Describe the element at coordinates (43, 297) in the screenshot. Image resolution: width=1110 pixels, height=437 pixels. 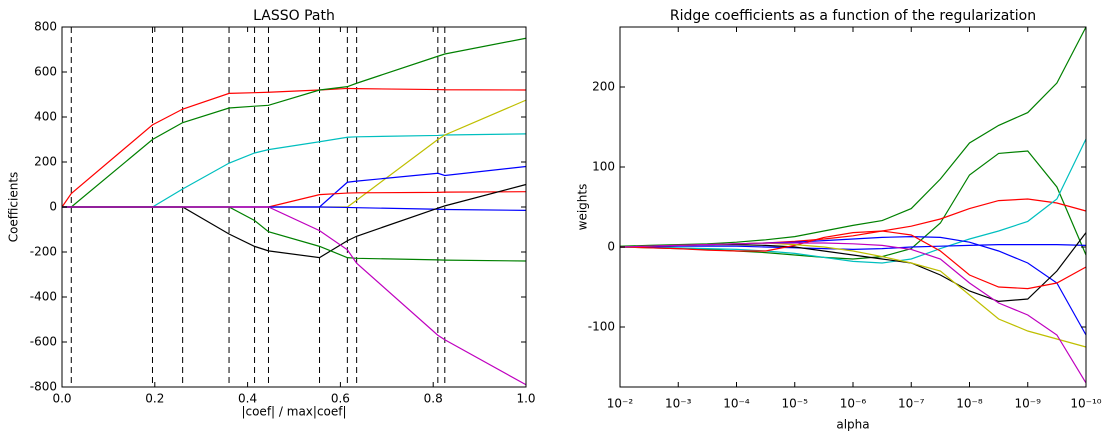
I see `y-tick-label: -400` at that location.